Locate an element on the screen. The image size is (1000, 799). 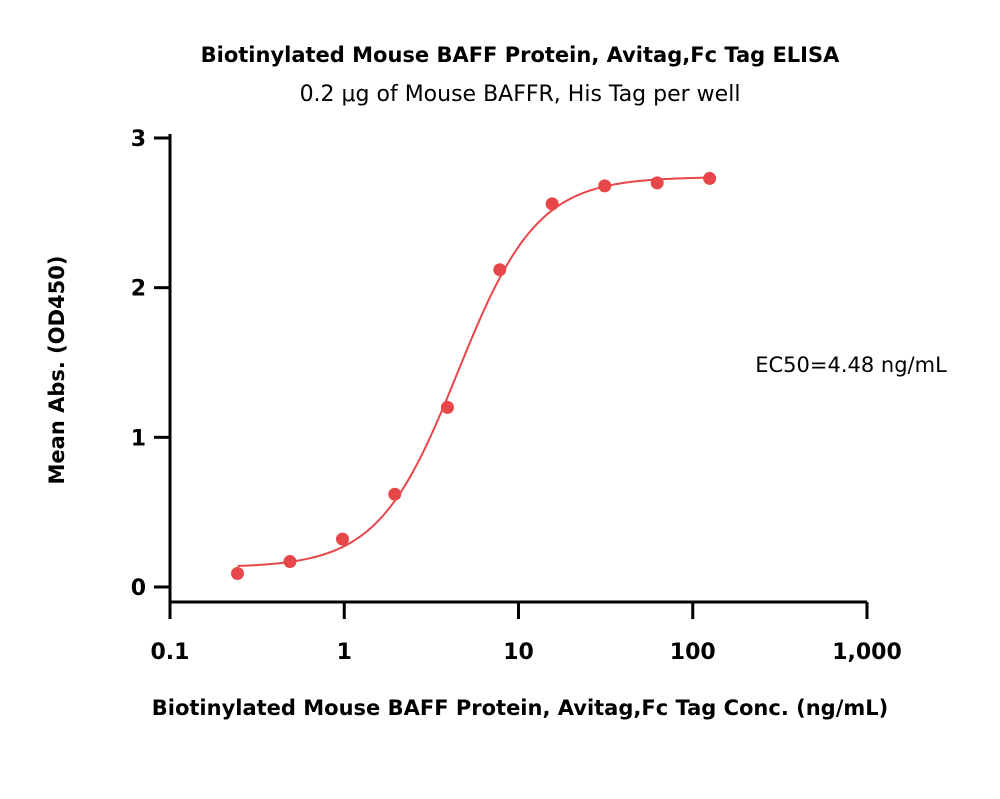
x-tick-label: 0.1 is located at coordinates (170, 652).